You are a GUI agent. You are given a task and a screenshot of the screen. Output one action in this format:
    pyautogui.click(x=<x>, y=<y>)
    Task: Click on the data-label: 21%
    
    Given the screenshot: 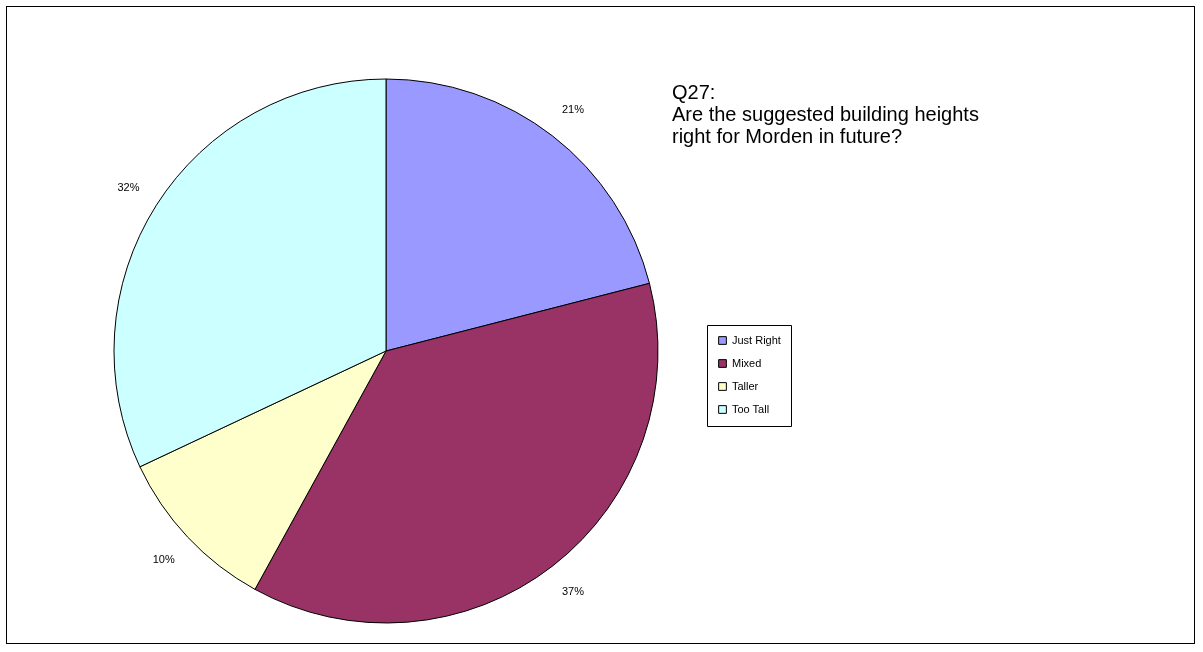 What is the action you would take?
    pyautogui.click(x=573, y=109)
    